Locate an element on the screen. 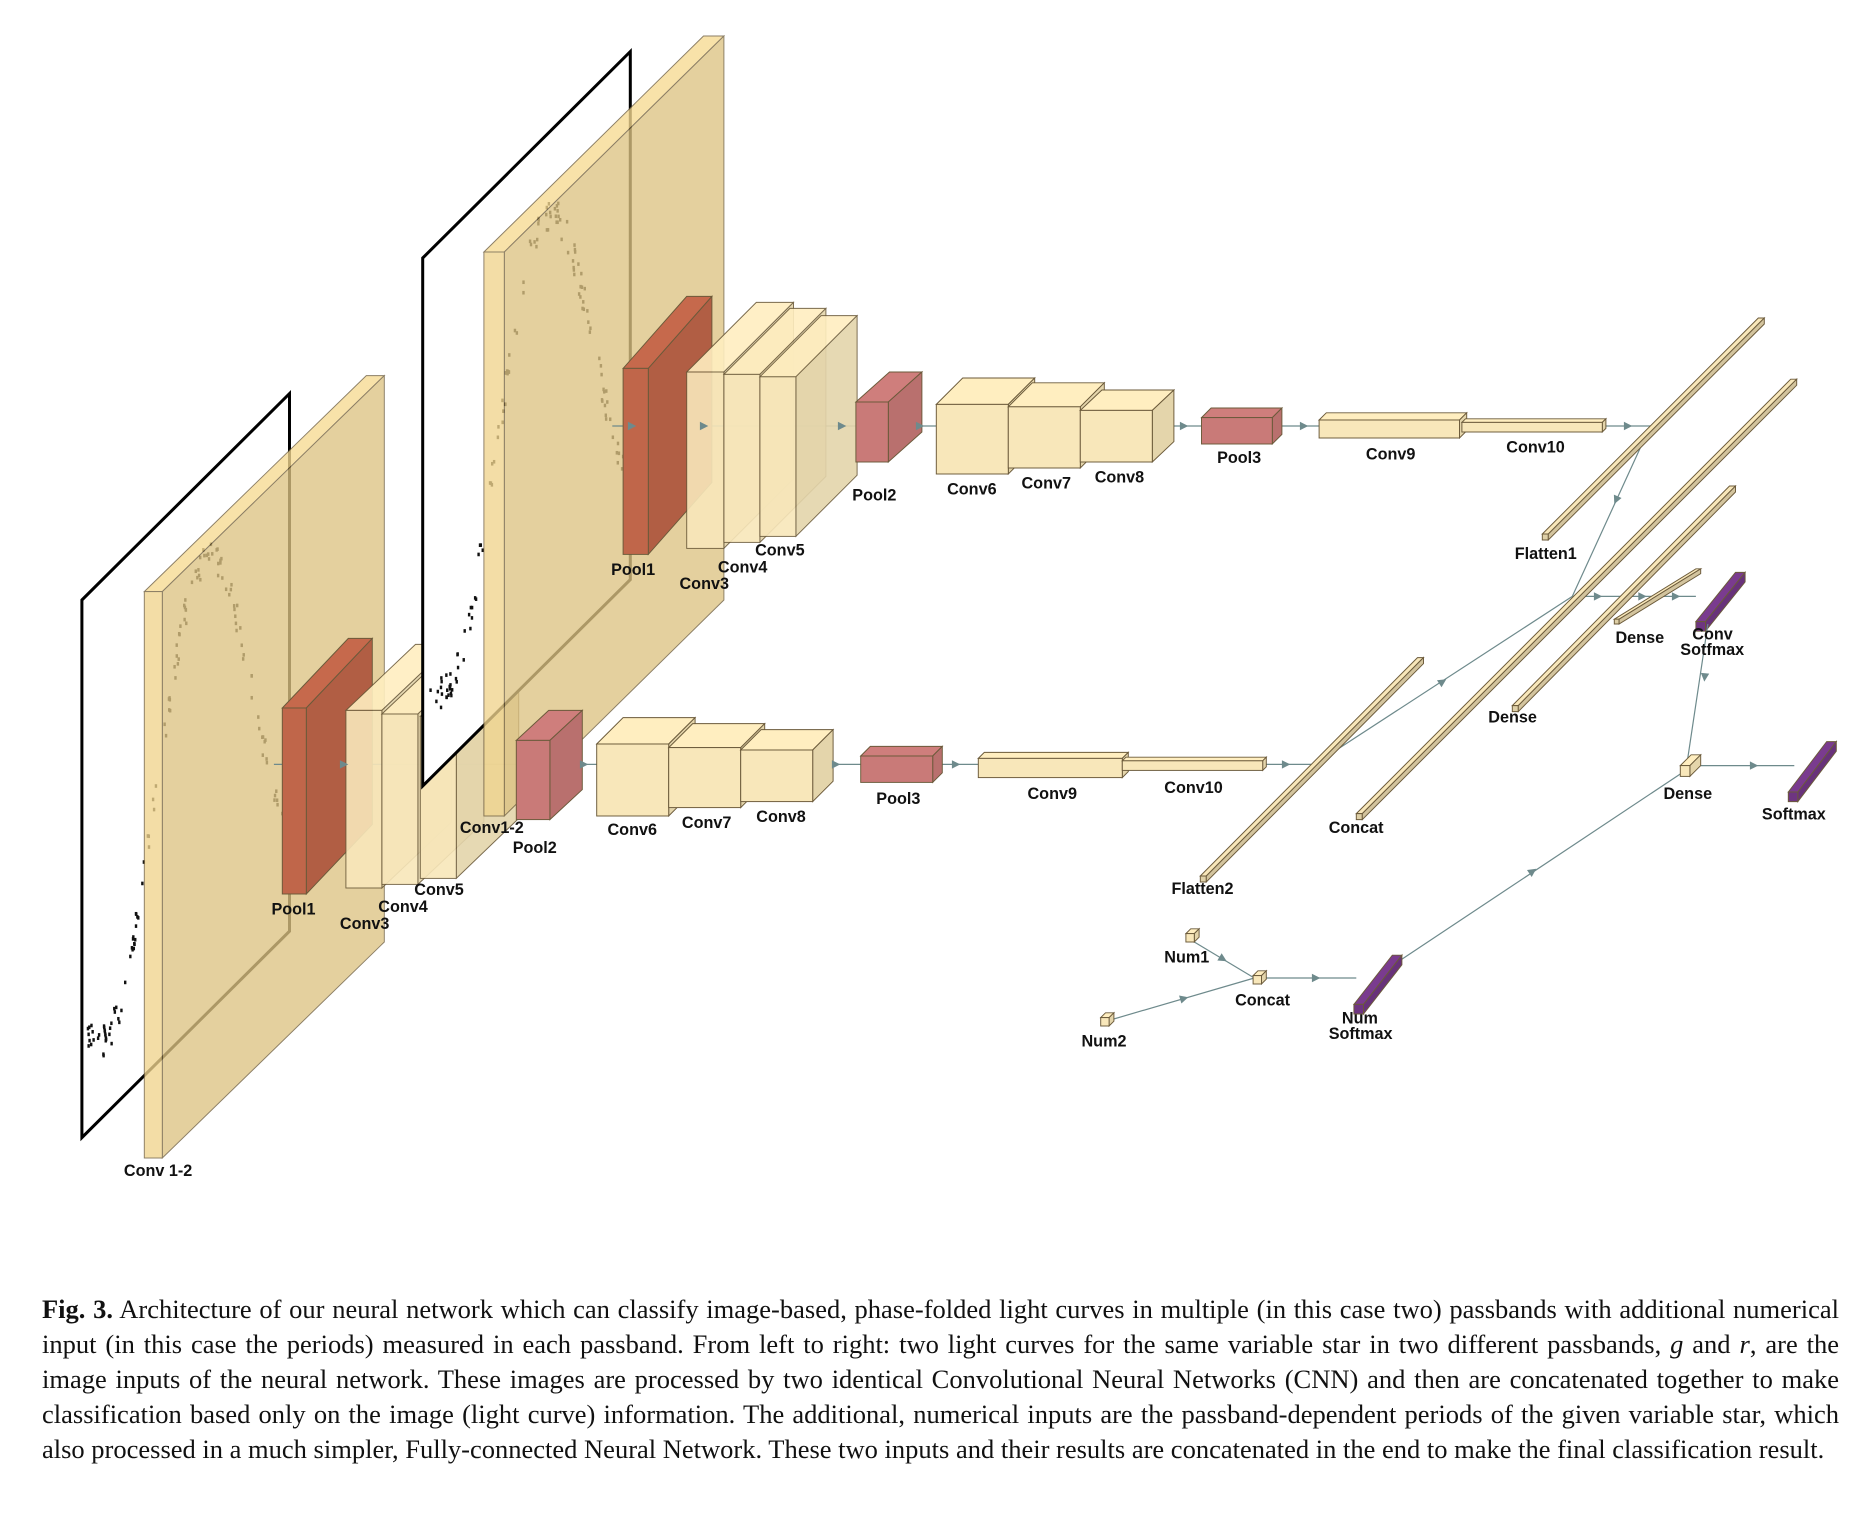 The image size is (1875, 1518). flatten1-bar is located at coordinates (1653, 429).